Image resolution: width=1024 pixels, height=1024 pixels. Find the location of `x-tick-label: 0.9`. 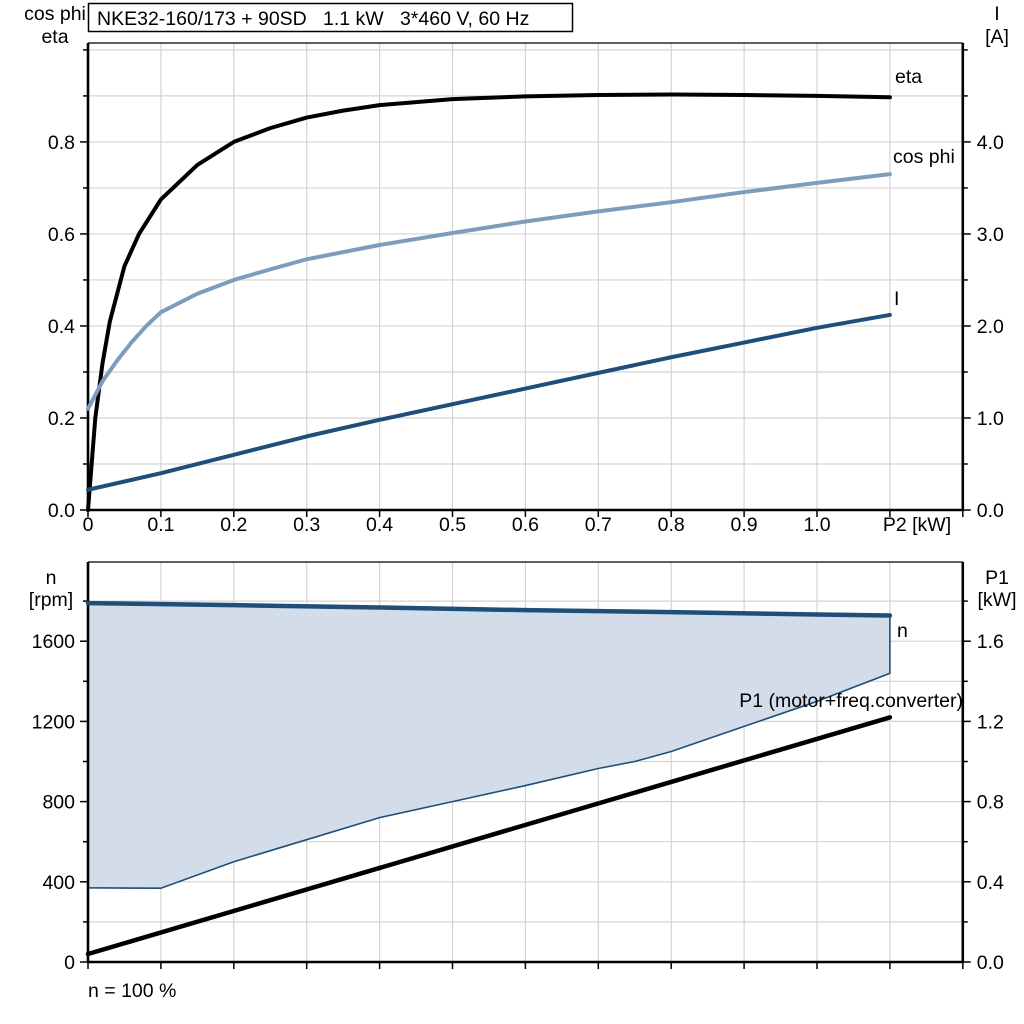

x-tick-label: 0.9 is located at coordinates (744, 525).